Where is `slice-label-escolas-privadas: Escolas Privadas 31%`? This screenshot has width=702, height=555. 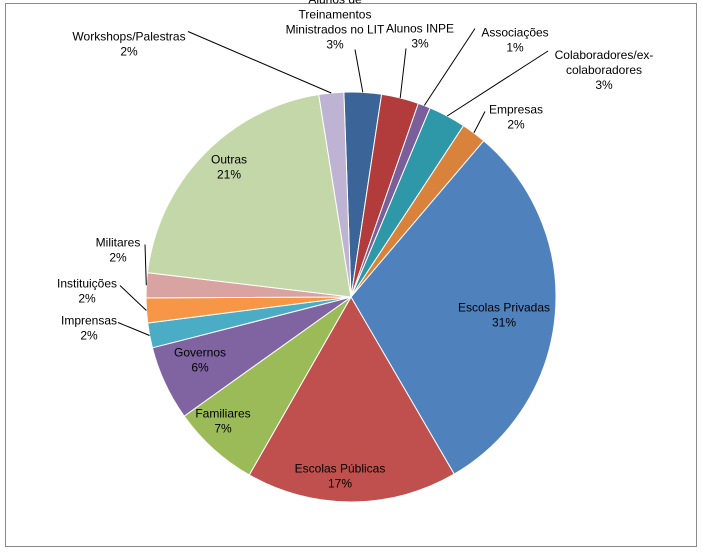 slice-label-escolas-privadas: Escolas Privadas 31% is located at coordinates (504, 315).